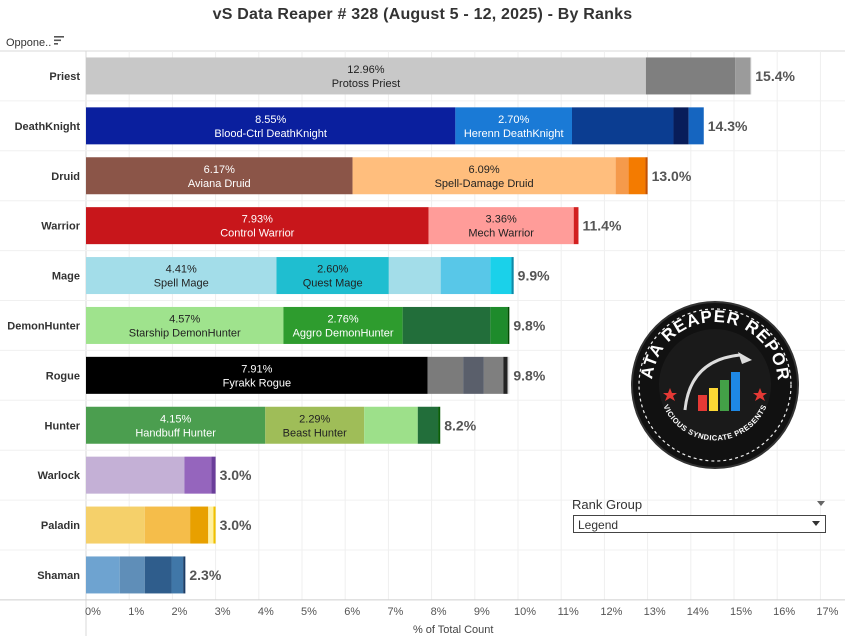 This screenshot has width=845, height=642. What do you see at coordinates (332, 270) in the screenshot?
I see `segment-value-label: 2.60%` at bounding box center [332, 270].